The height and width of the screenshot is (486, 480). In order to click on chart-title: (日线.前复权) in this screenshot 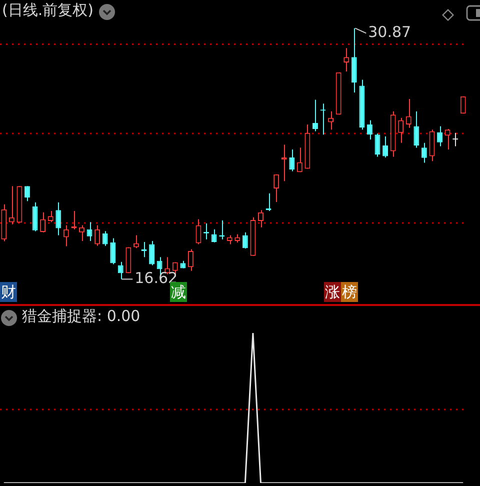, I will do `click(48, 10)`.